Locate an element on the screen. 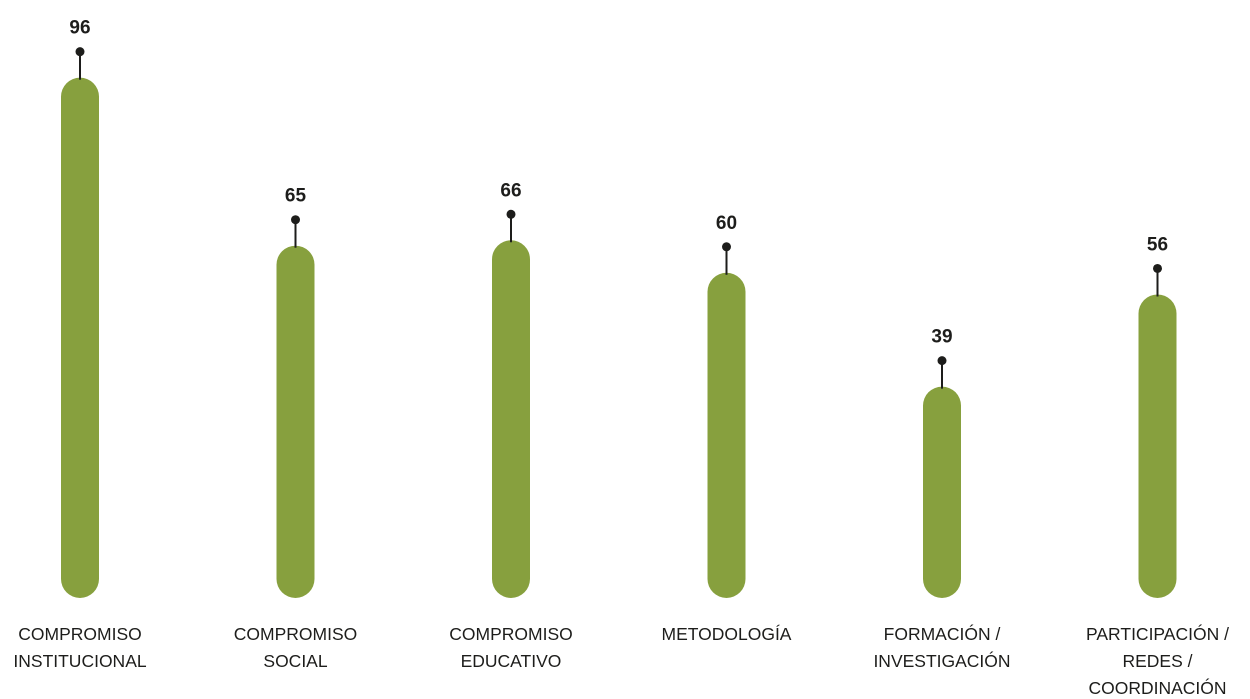 The height and width of the screenshot is (699, 1250). category-label-1: COMPROMISO SOCIAL is located at coordinates (295, 647).